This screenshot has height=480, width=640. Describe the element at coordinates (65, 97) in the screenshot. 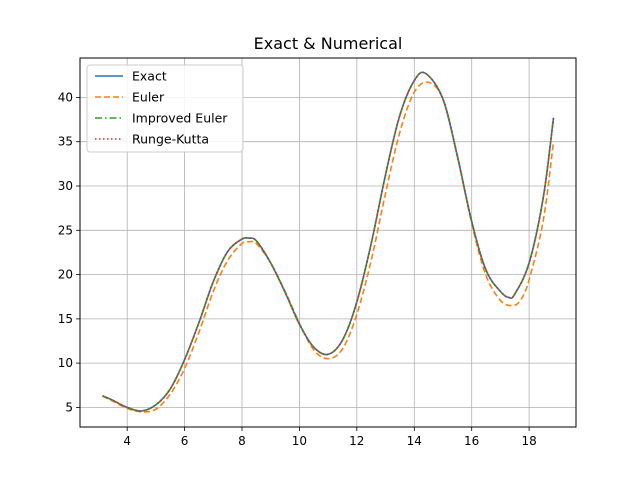

I see `y-tick-label: 40` at that location.